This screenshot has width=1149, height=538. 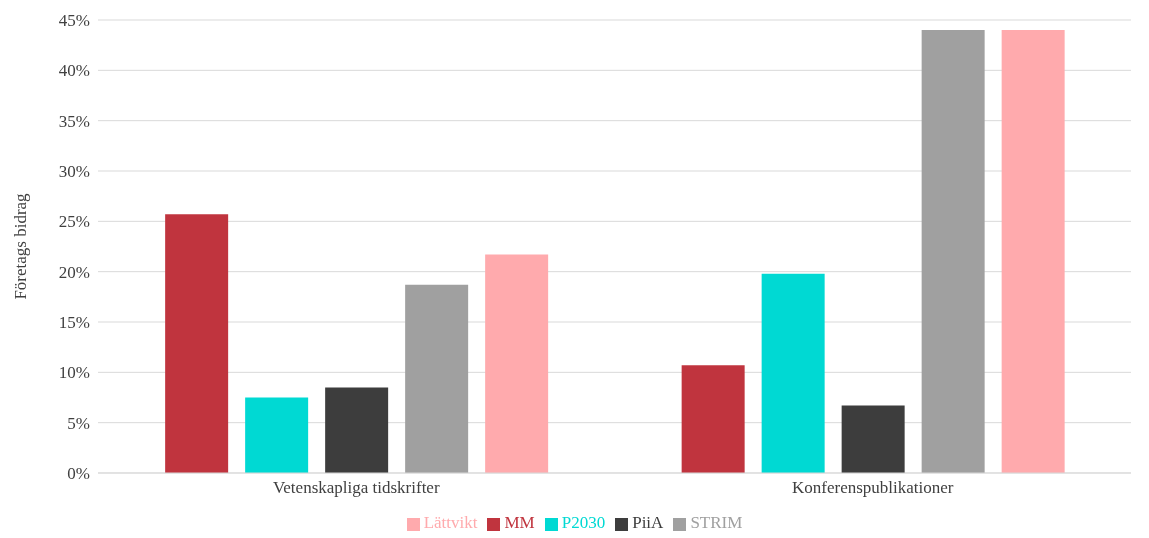 I want to click on legend-label: MM, so click(x=519, y=522).